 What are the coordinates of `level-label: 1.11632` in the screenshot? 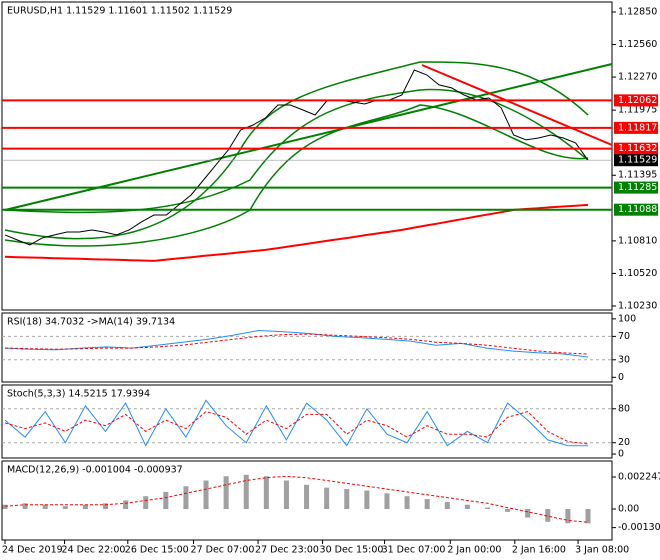 It's located at (637, 148).